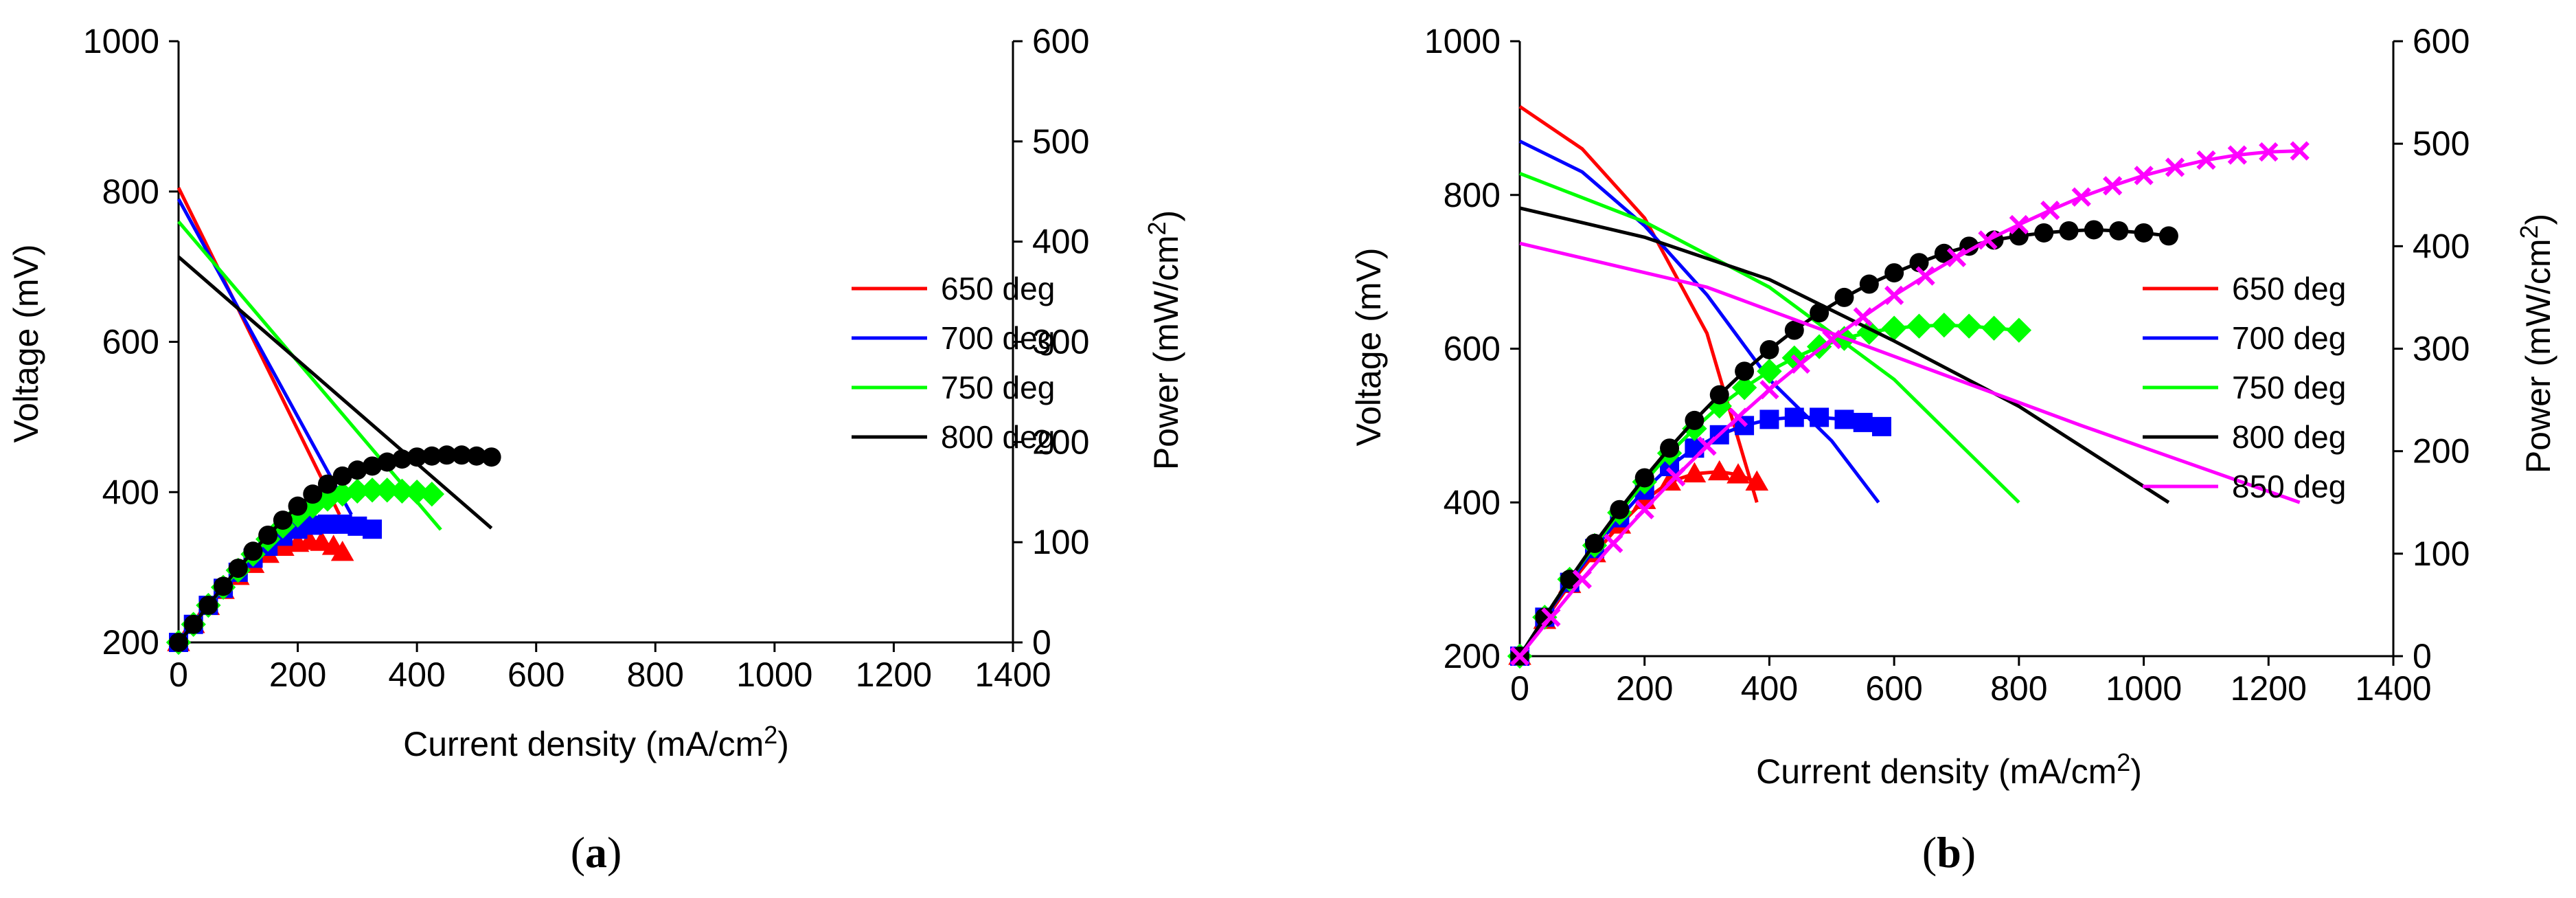 The height and width of the screenshot is (898, 2576). I want to click on panel-b-y-tick-label: 800, so click(1472, 195).